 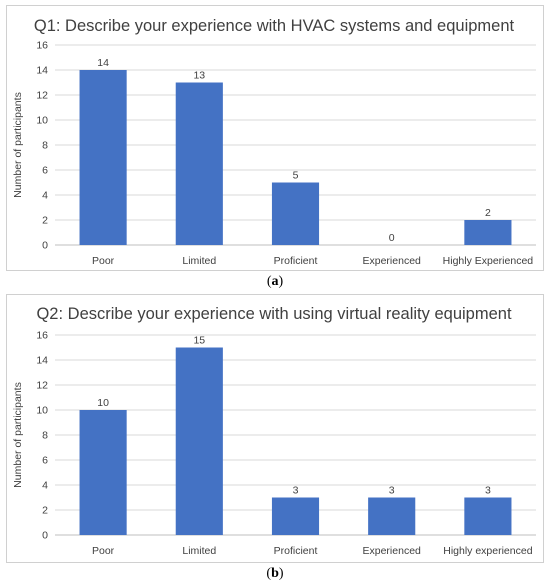 What do you see at coordinates (42, 121) in the screenshot?
I see `chart-a-ytick-label: 10` at bounding box center [42, 121].